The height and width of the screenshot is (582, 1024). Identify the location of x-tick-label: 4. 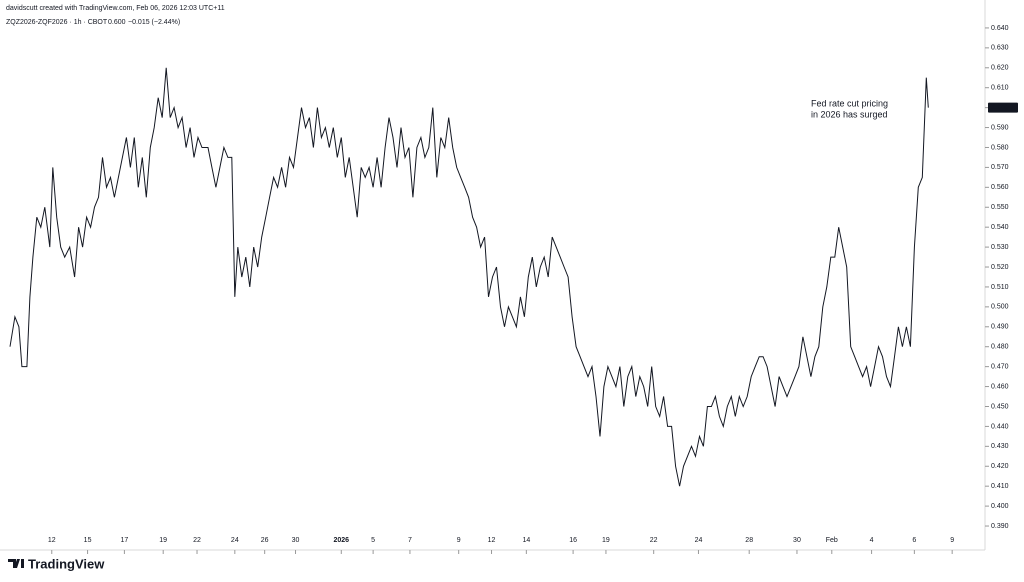
(872, 540).